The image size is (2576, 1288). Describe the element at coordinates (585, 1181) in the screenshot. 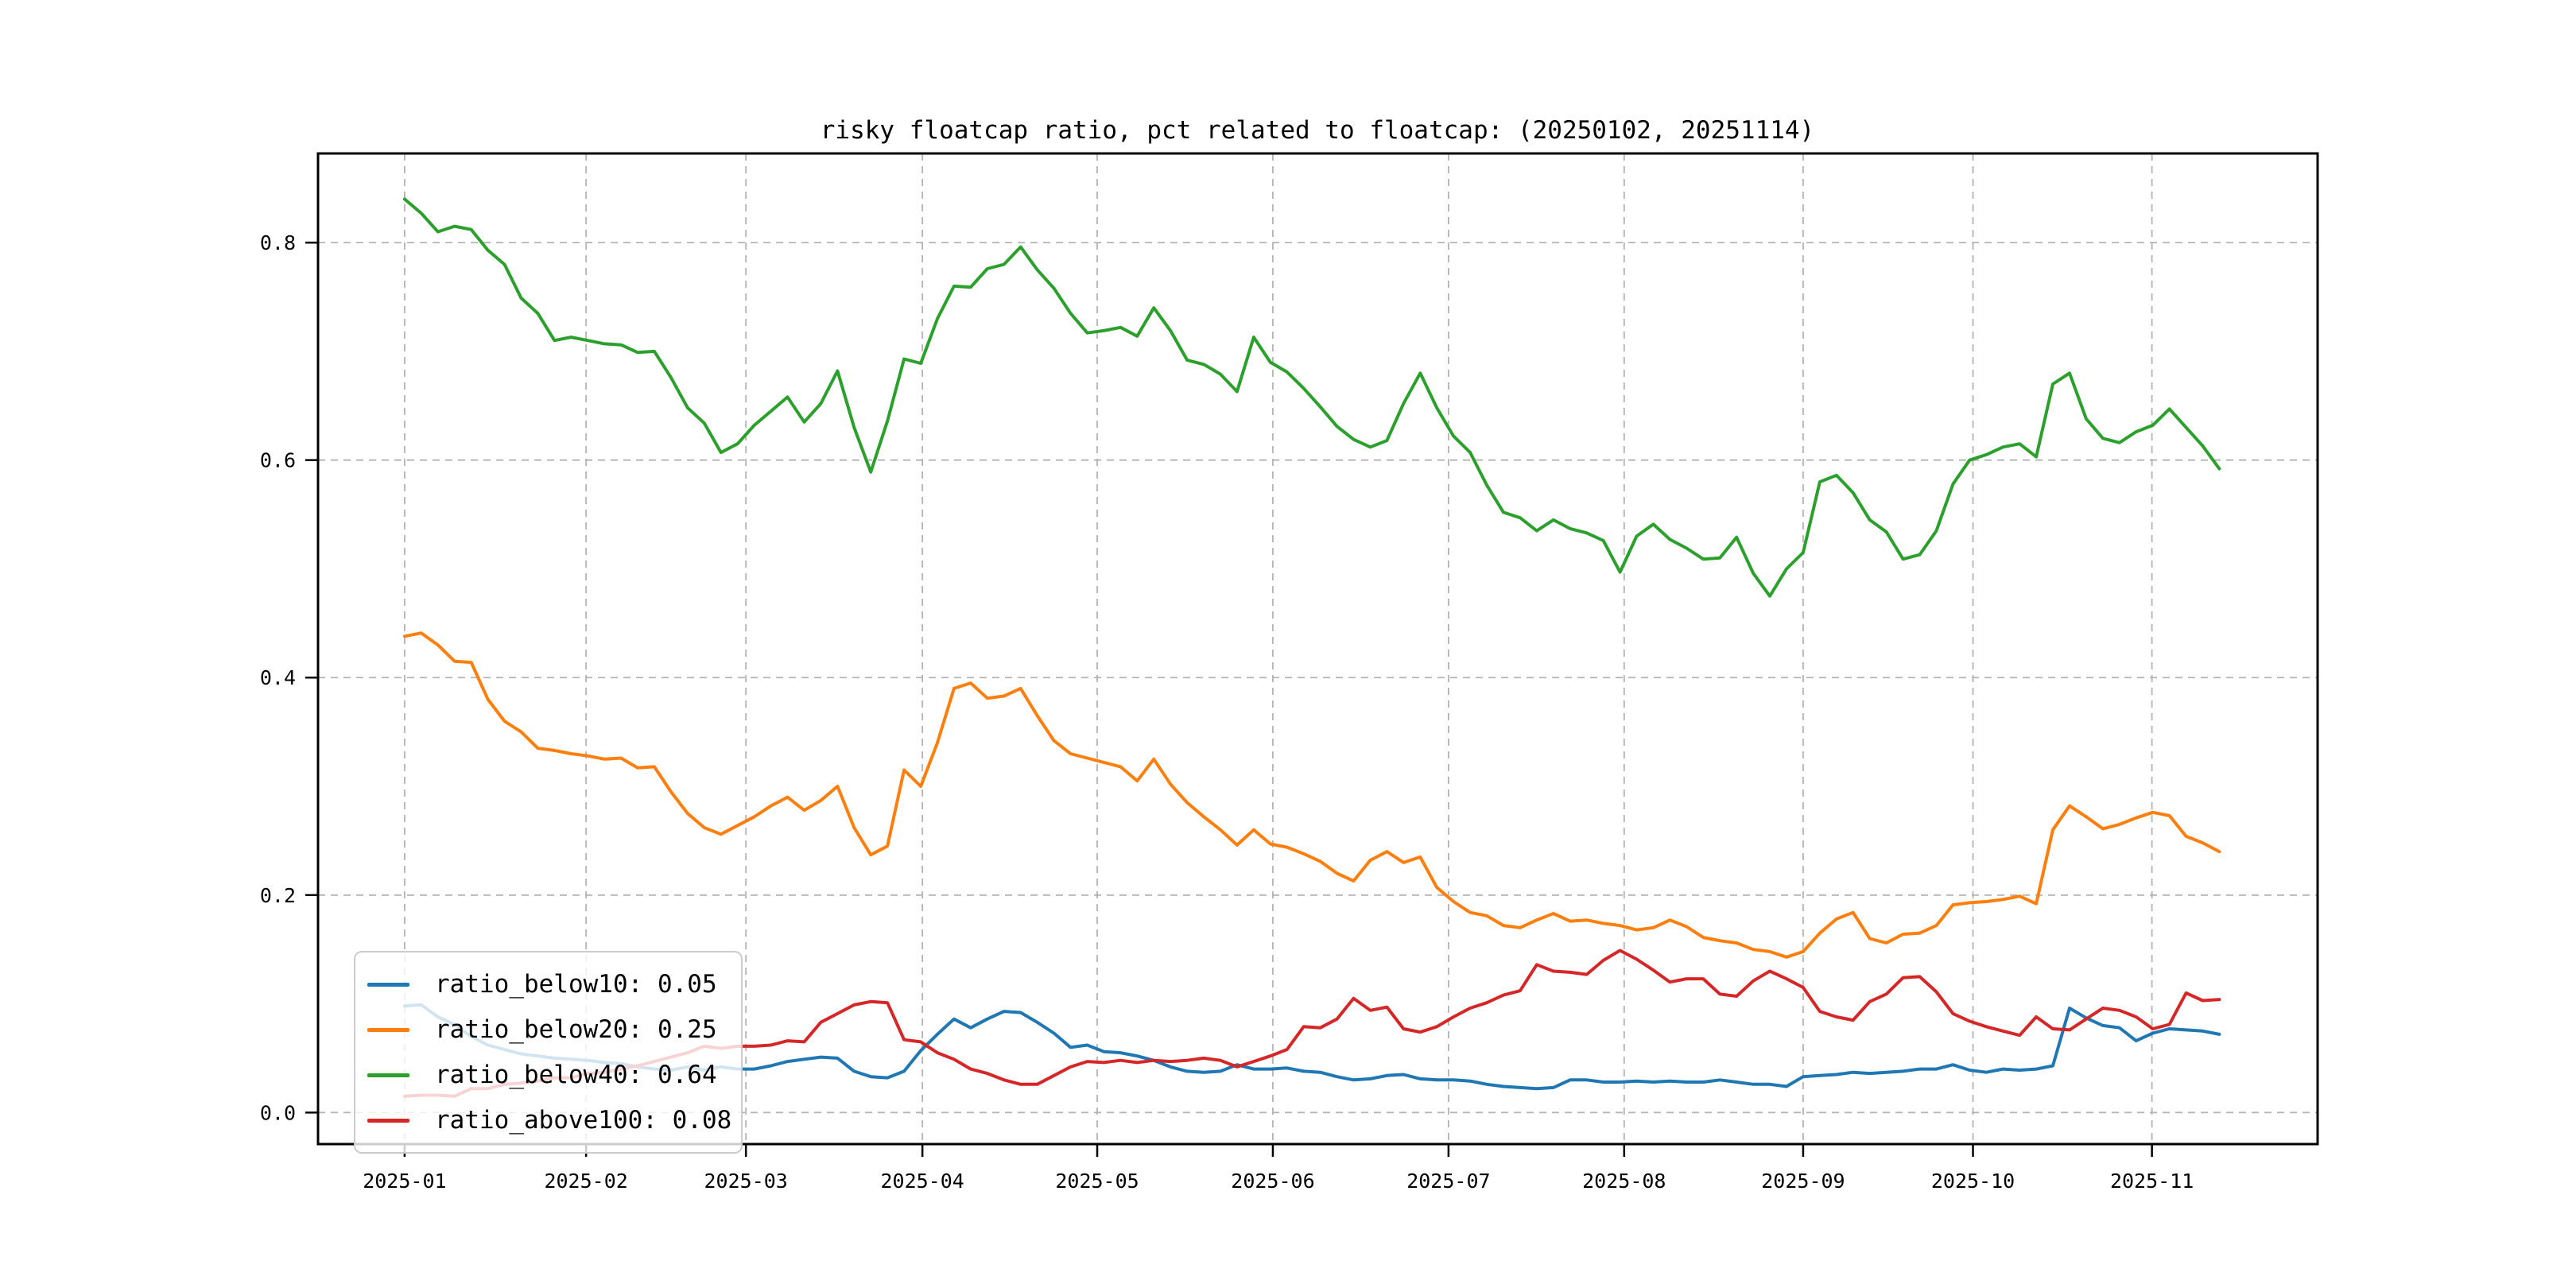

I see `x-tick-label-2025-02: 2025-02` at that location.